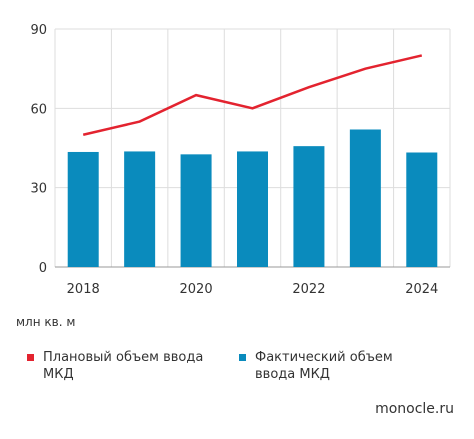  I want to click on x-axis: 2018 2020 2022 2024, so click(253, 289).